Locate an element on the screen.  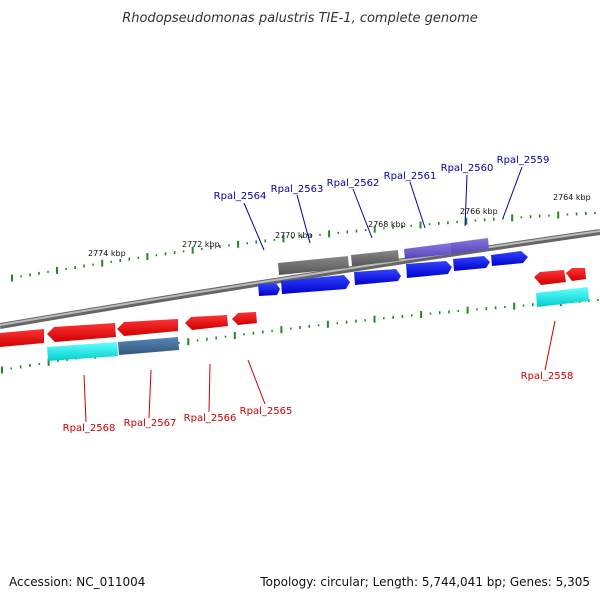
gene-label: Rpal_2565 is located at coordinates (266, 411).